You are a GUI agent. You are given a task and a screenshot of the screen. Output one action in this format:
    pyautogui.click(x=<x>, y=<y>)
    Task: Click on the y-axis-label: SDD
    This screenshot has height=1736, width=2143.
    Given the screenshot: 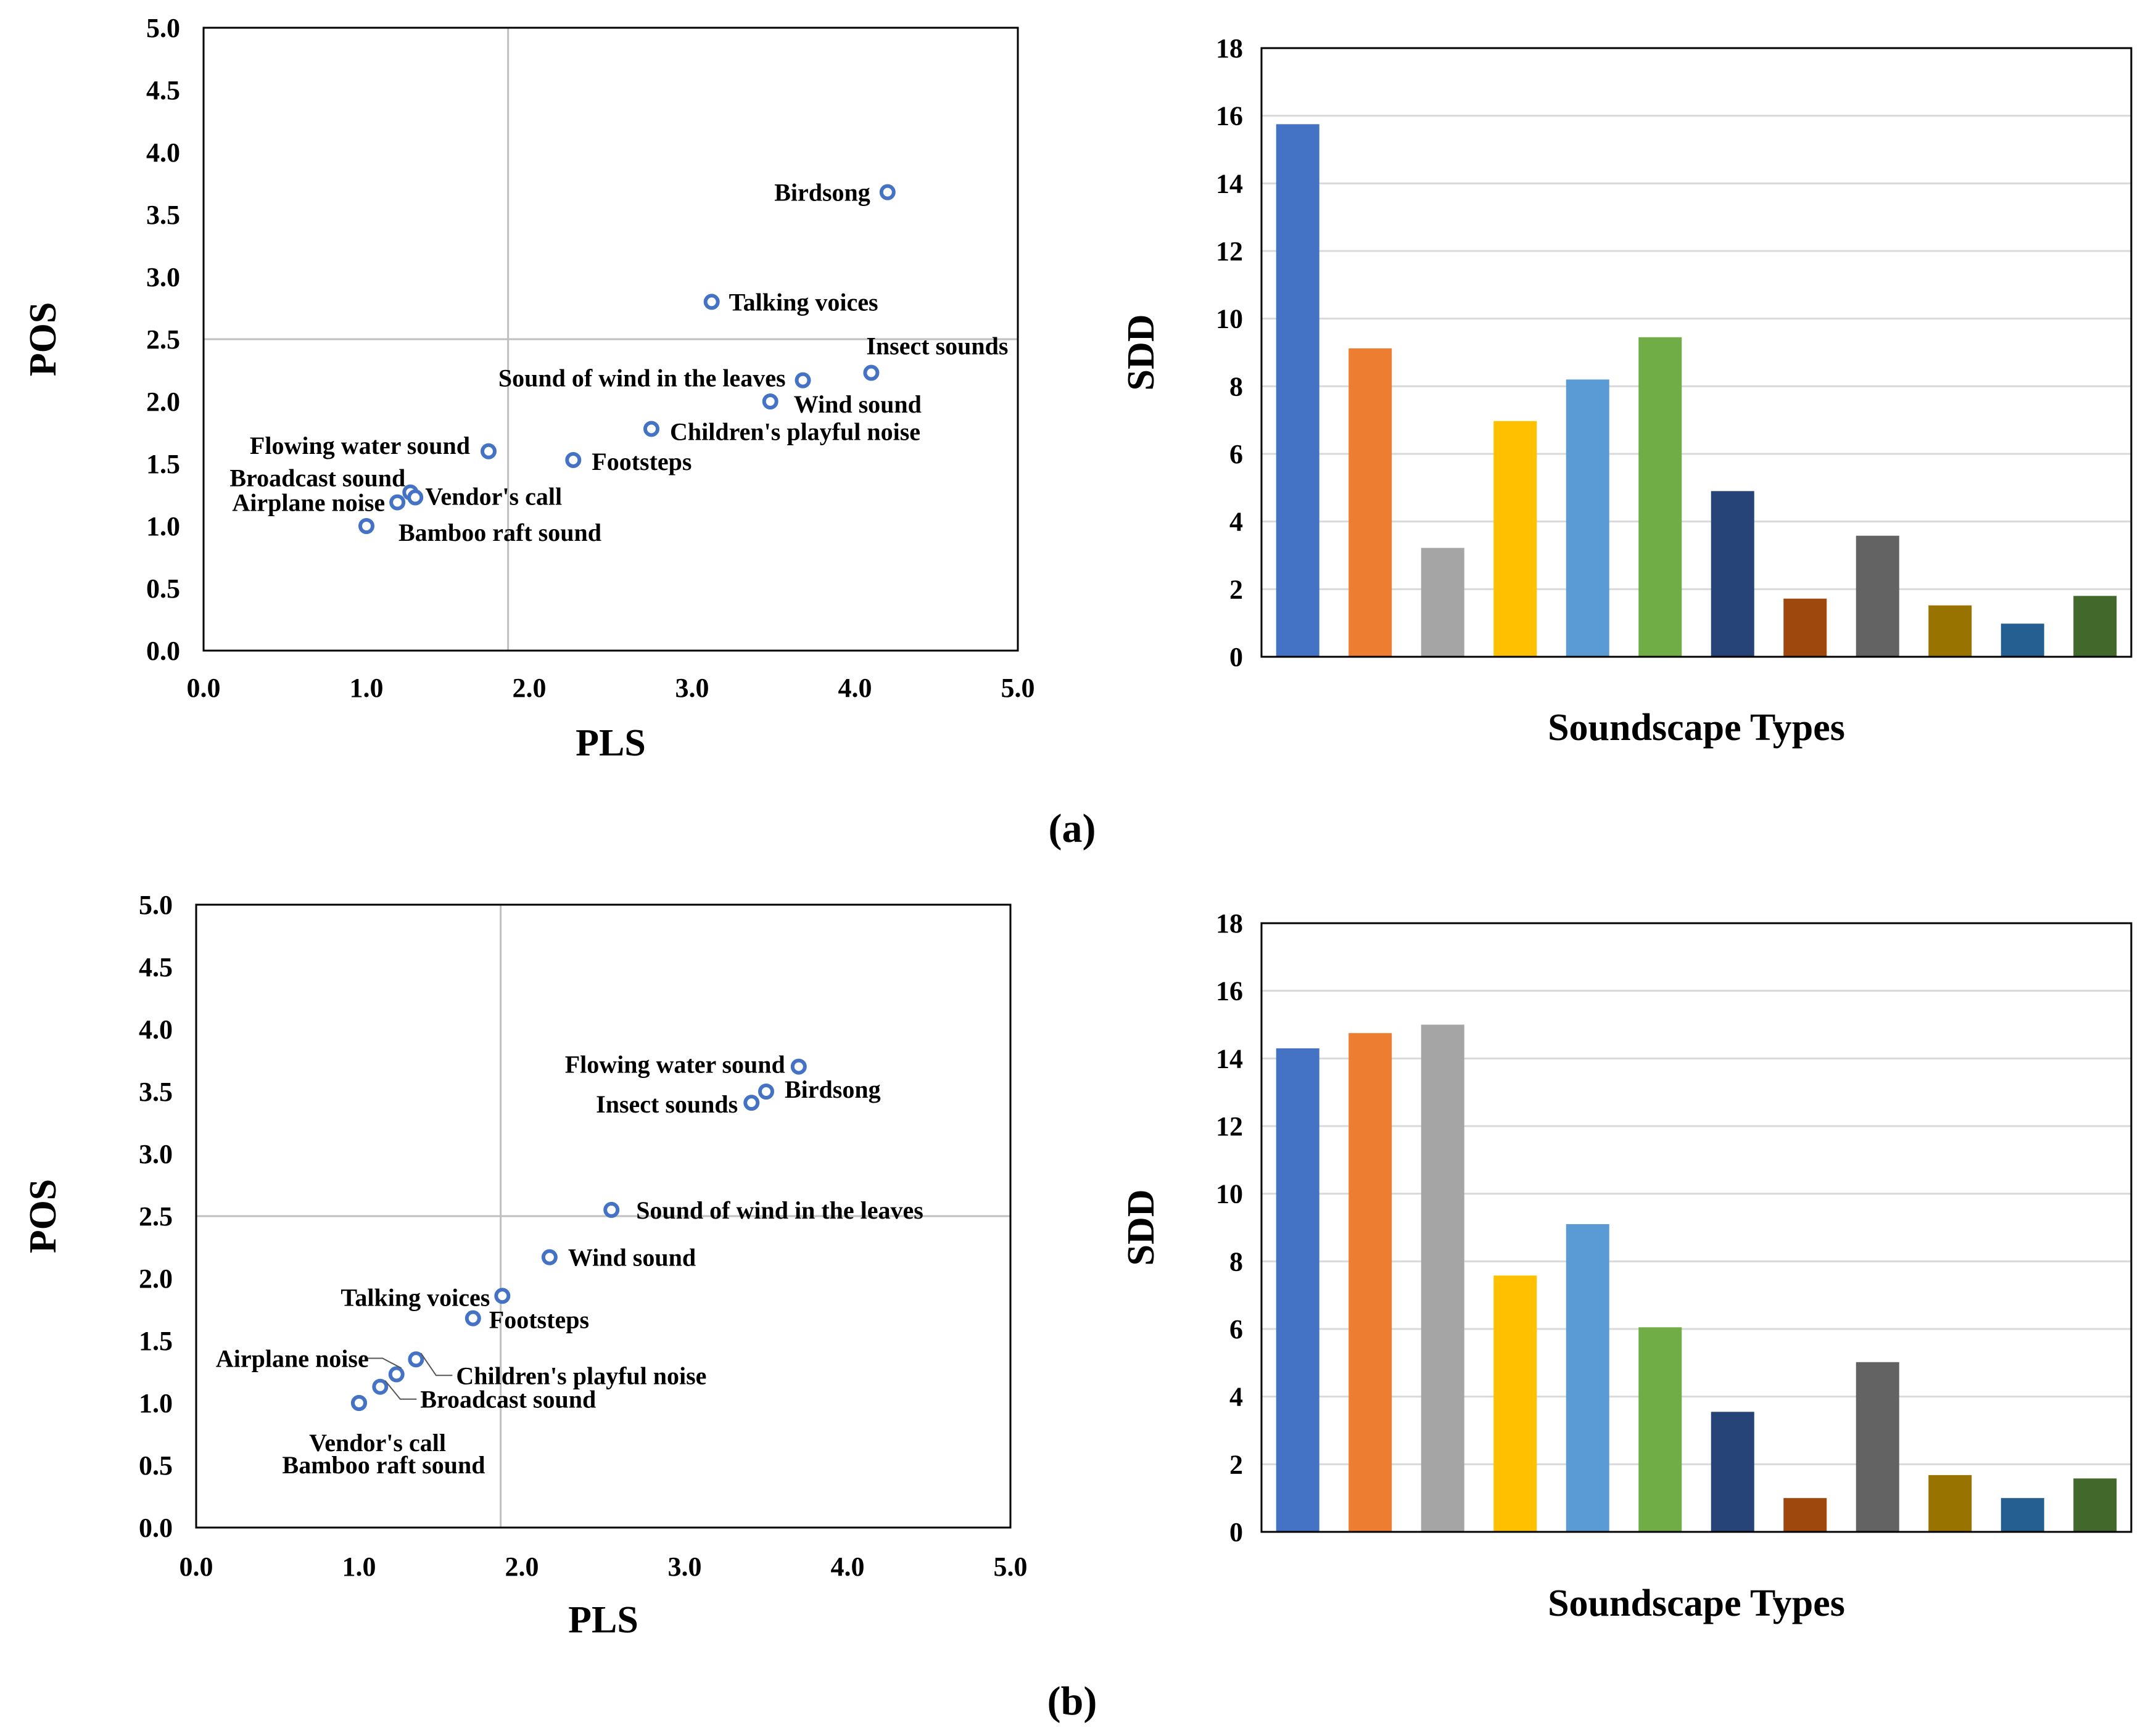 What is the action you would take?
    pyautogui.click(x=1141, y=352)
    